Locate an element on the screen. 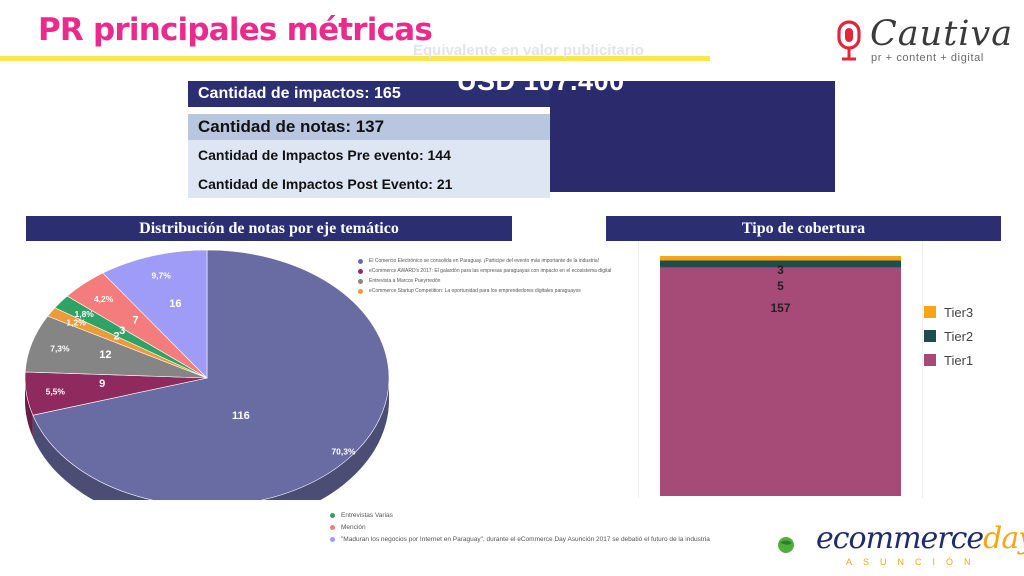  metric-post-evento: Cantidad de Impactos Post Evento: 21 is located at coordinates (369, 183).